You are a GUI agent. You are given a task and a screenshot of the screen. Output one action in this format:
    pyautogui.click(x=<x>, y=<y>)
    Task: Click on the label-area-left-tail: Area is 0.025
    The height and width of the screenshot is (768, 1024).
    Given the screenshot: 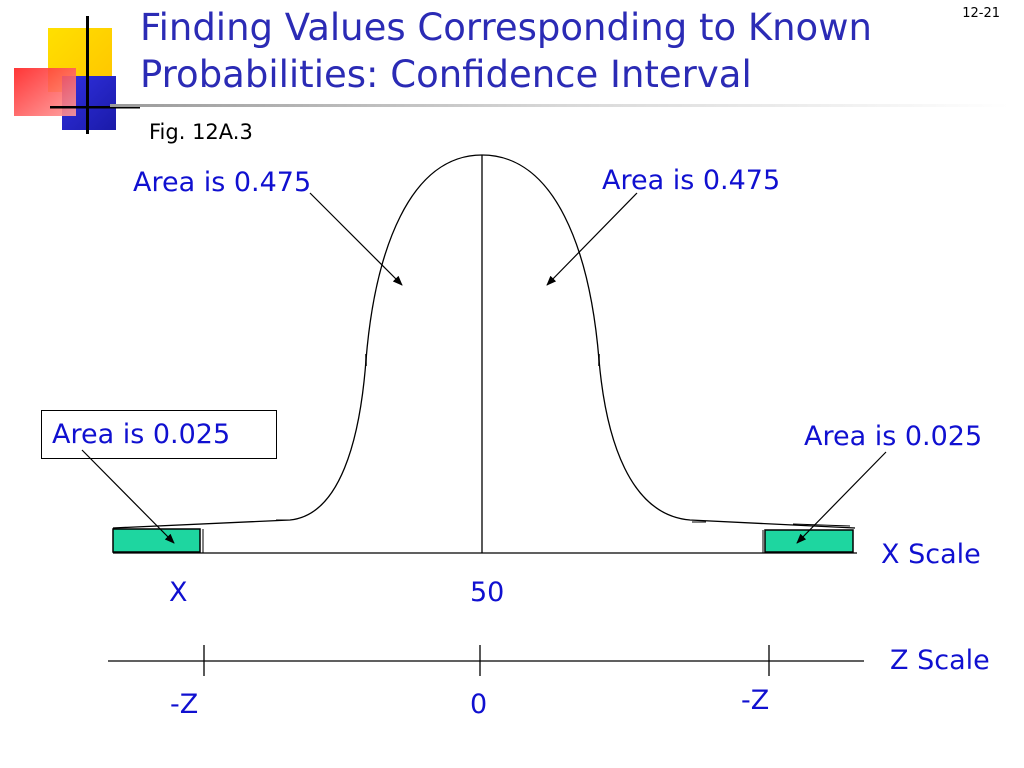 What is the action you would take?
    pyautogui.click(x=141, y=434)
    